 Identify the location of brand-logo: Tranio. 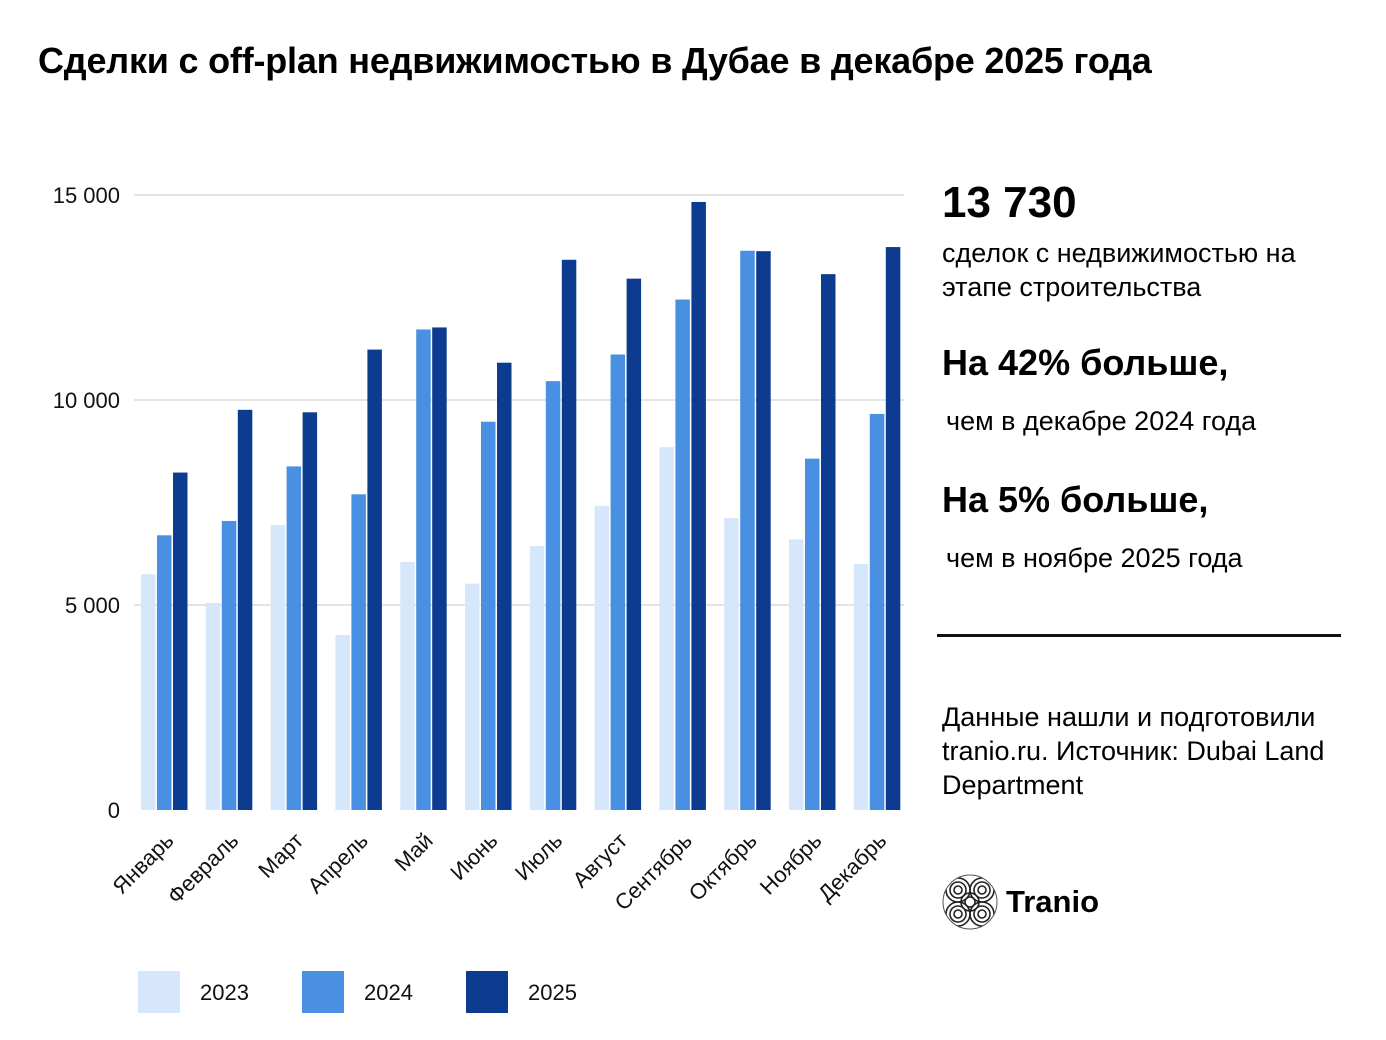
(1020, 902).